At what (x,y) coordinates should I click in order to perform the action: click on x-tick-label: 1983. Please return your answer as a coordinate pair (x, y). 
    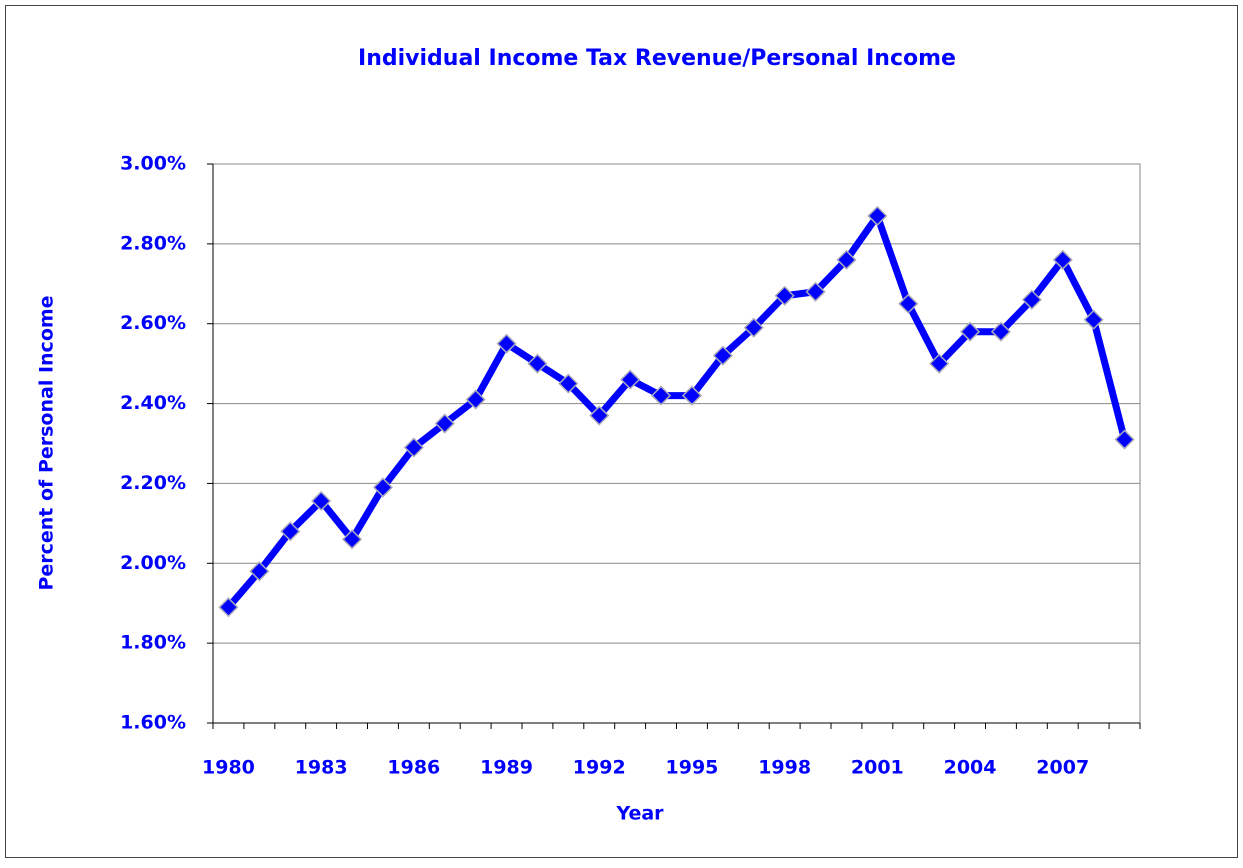
    Looking at the image, I should click on (321, 768).